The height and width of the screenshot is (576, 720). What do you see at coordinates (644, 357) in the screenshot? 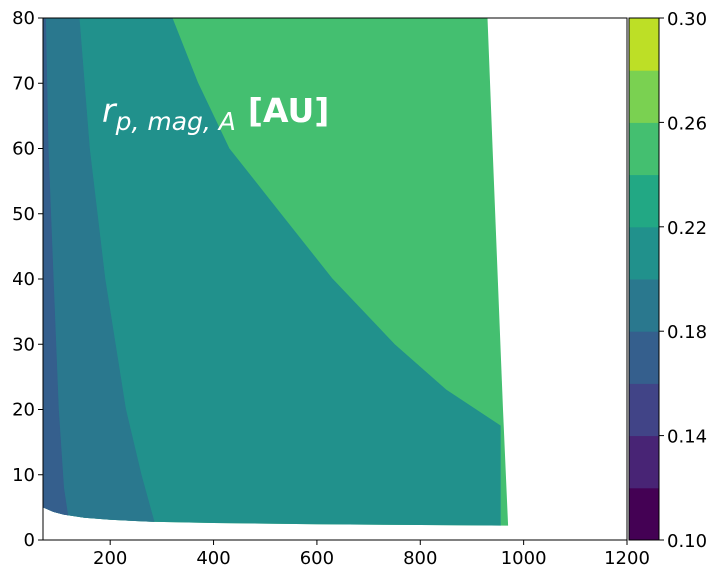
I see `colorbar-band-0.16-0.18` at bounding box center [644, 357].